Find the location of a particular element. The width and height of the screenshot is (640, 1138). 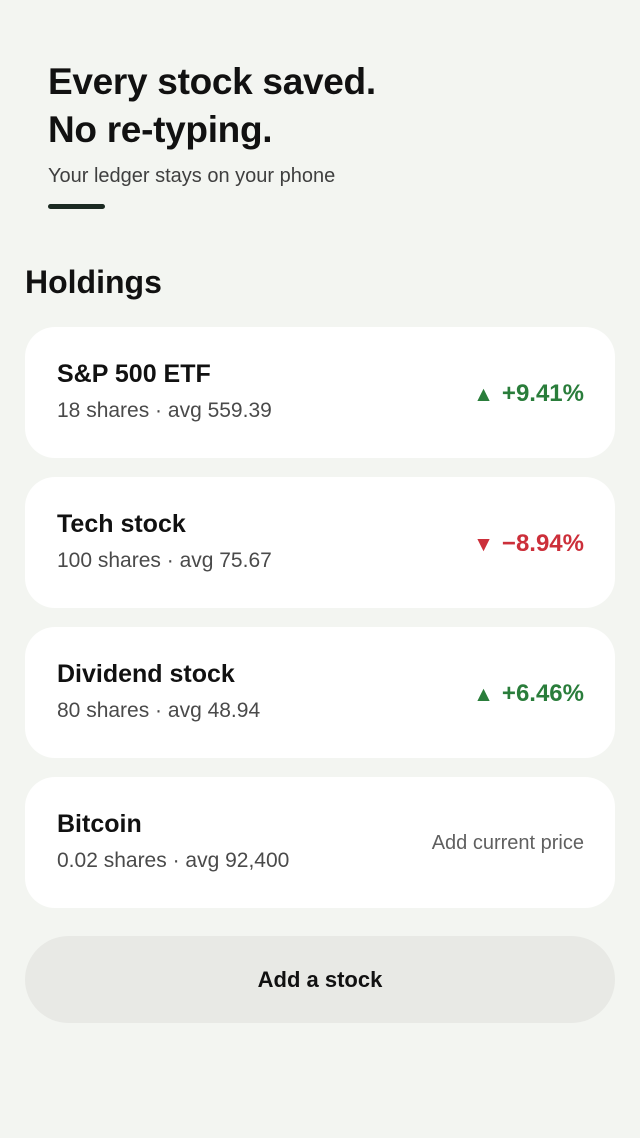

holding-change-value: +6.46% is located at coordinates (542, 693).